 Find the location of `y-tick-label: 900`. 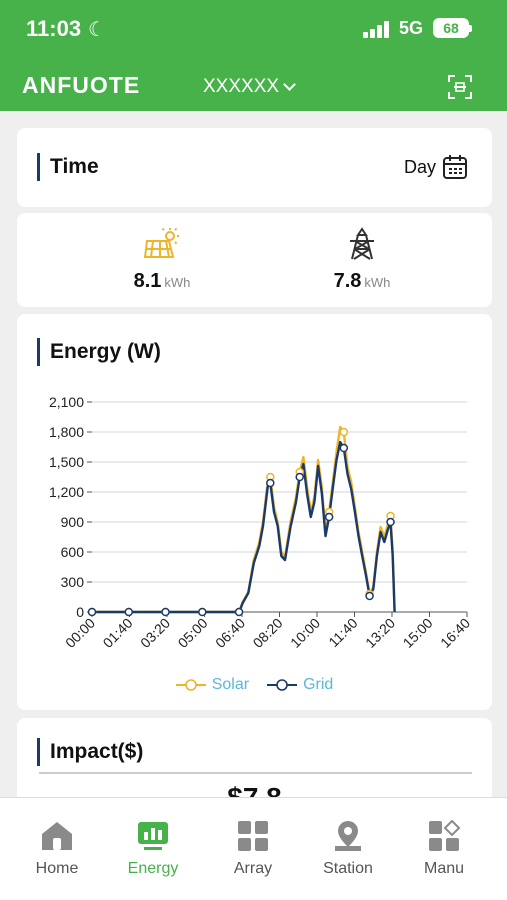

y-tick-label: 900 is located at coordinates (73, 522).